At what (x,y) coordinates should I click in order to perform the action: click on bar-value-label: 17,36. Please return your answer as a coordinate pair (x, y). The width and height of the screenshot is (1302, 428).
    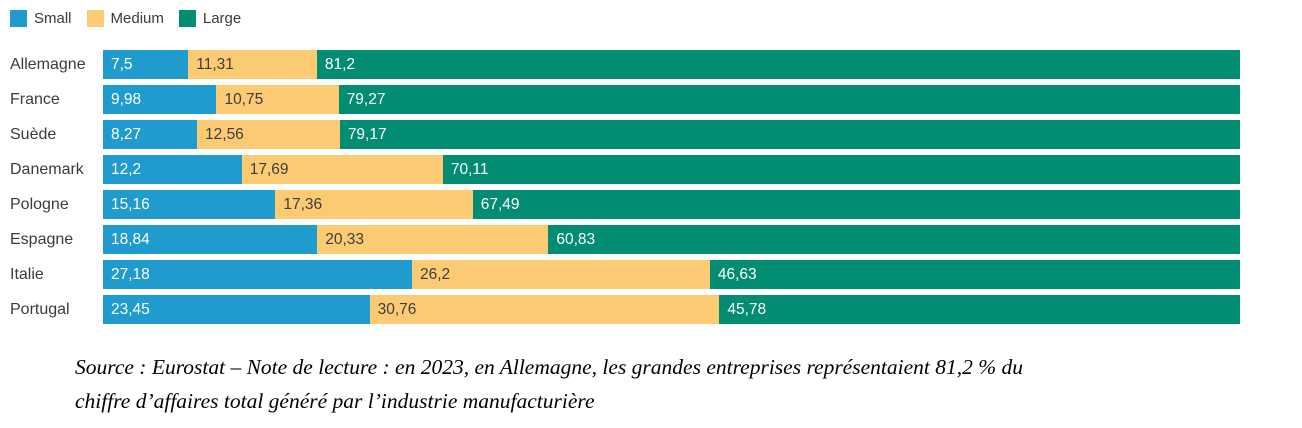
    Looking at the image, I should click on (303, 204).